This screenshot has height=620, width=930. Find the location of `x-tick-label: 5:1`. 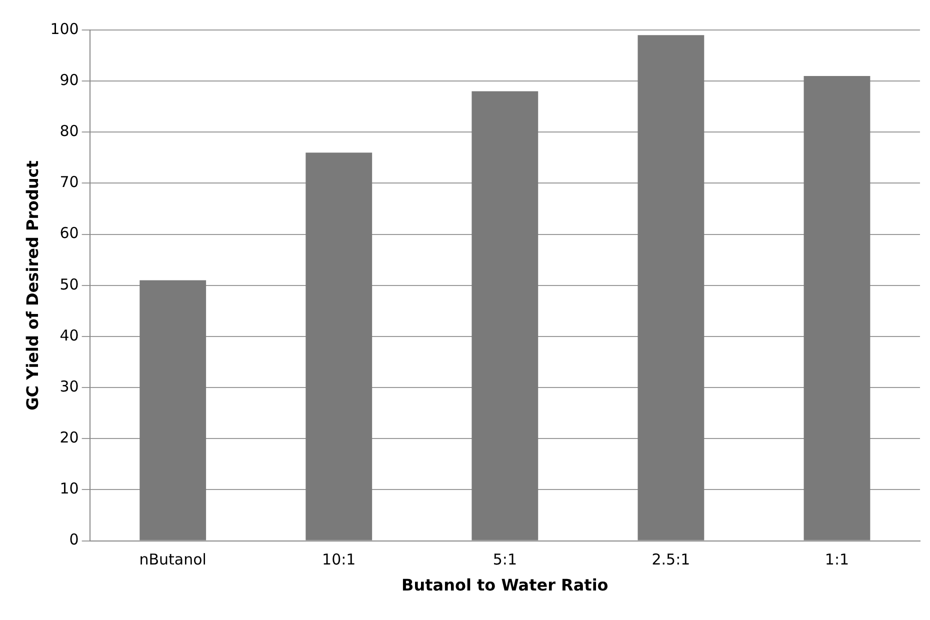

x-tick-label: 5:1 is located at coordinates (504, 559).